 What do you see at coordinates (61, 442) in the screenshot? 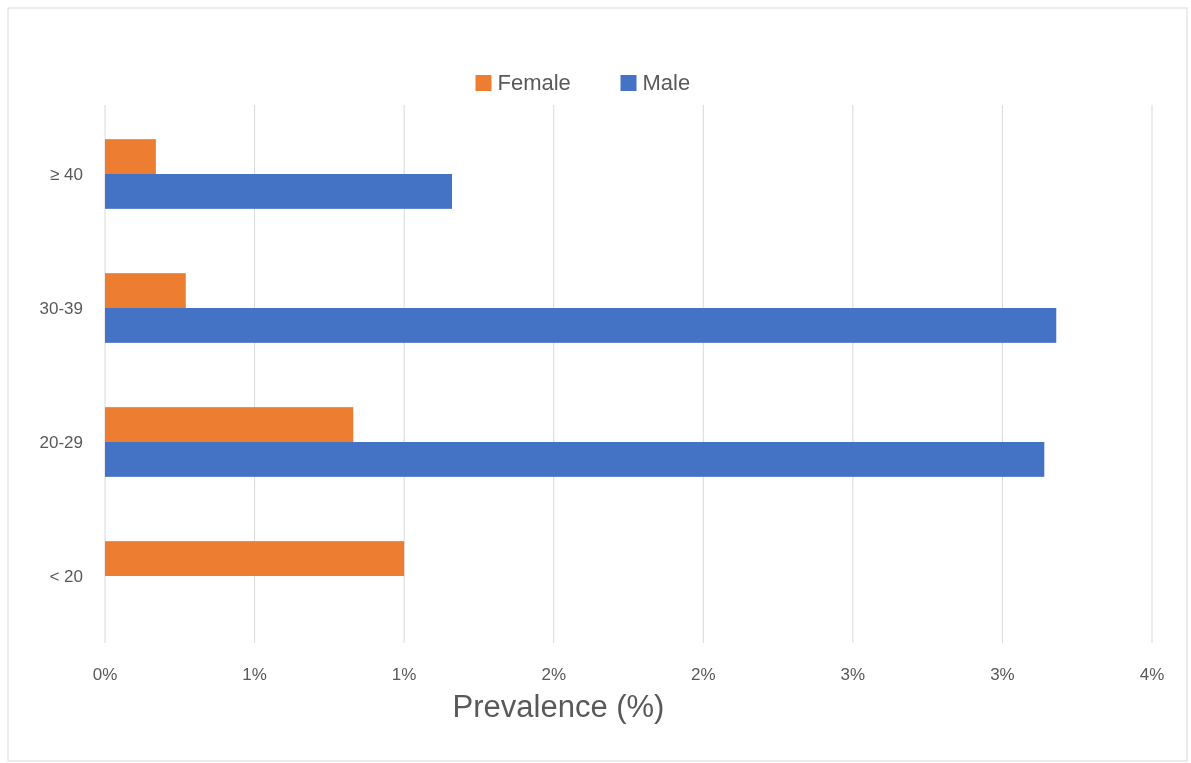
I see `y-tick-label: 20-29` at bounding box center [61, 442].